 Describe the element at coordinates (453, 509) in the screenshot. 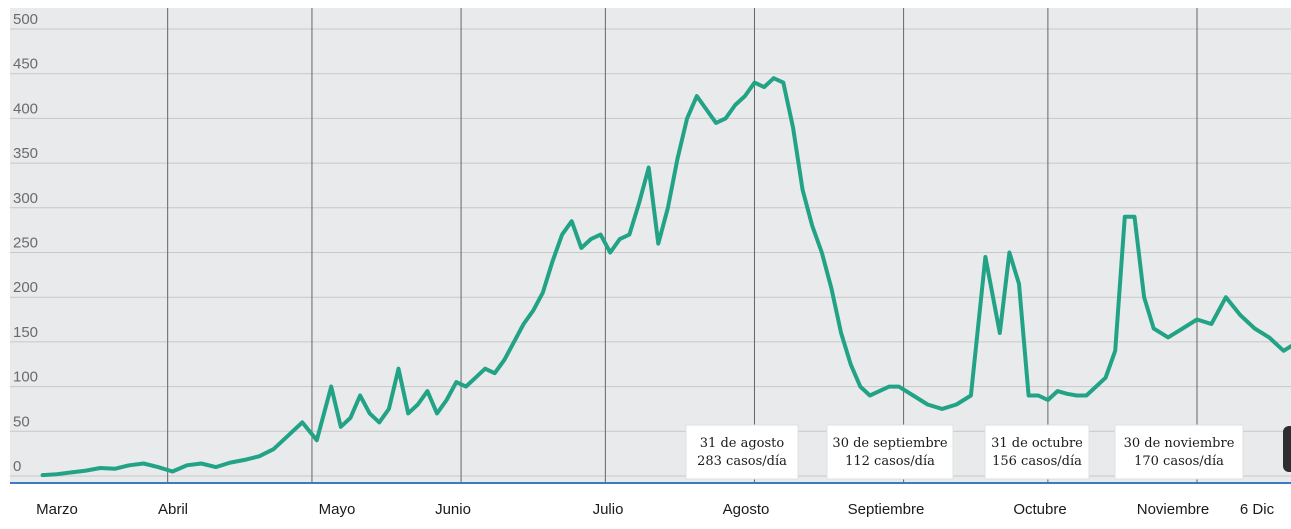

I see `x-tick-label: Junio` at that location.